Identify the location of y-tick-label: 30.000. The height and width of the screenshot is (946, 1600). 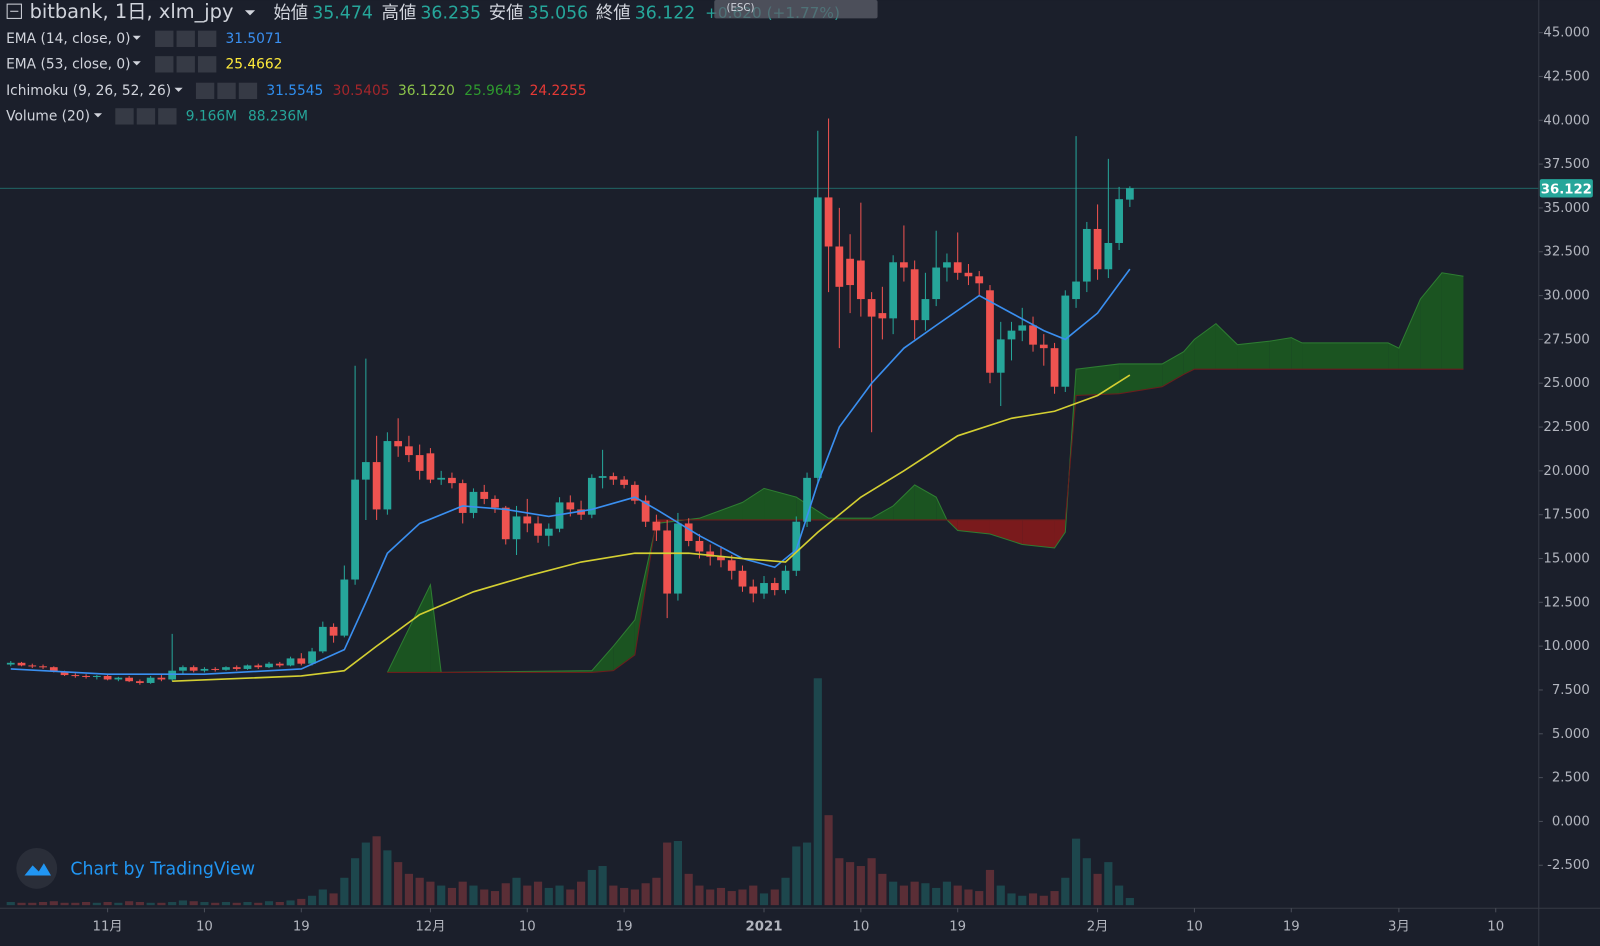
(1566, 296).